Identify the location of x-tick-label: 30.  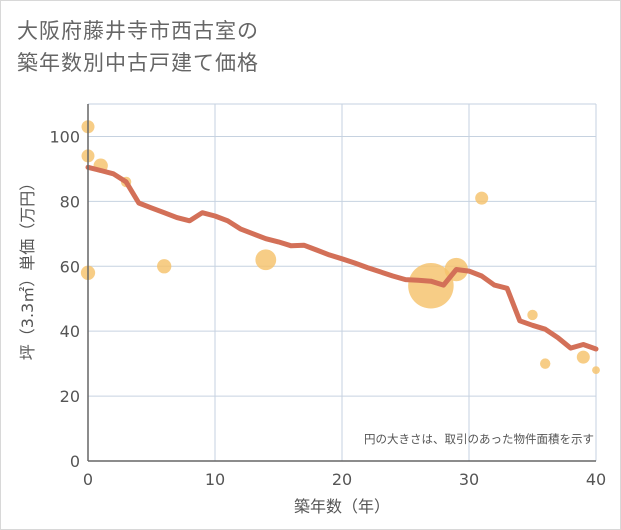
(469, 479).